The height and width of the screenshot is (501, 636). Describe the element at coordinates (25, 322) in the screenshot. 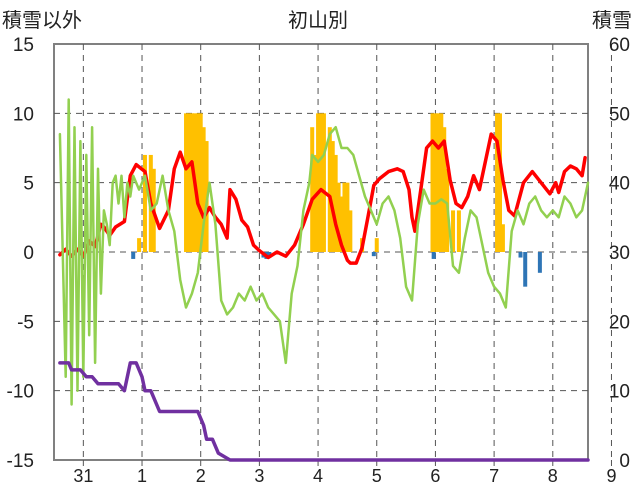

I see `y-left-tick-label: -5` at that location.